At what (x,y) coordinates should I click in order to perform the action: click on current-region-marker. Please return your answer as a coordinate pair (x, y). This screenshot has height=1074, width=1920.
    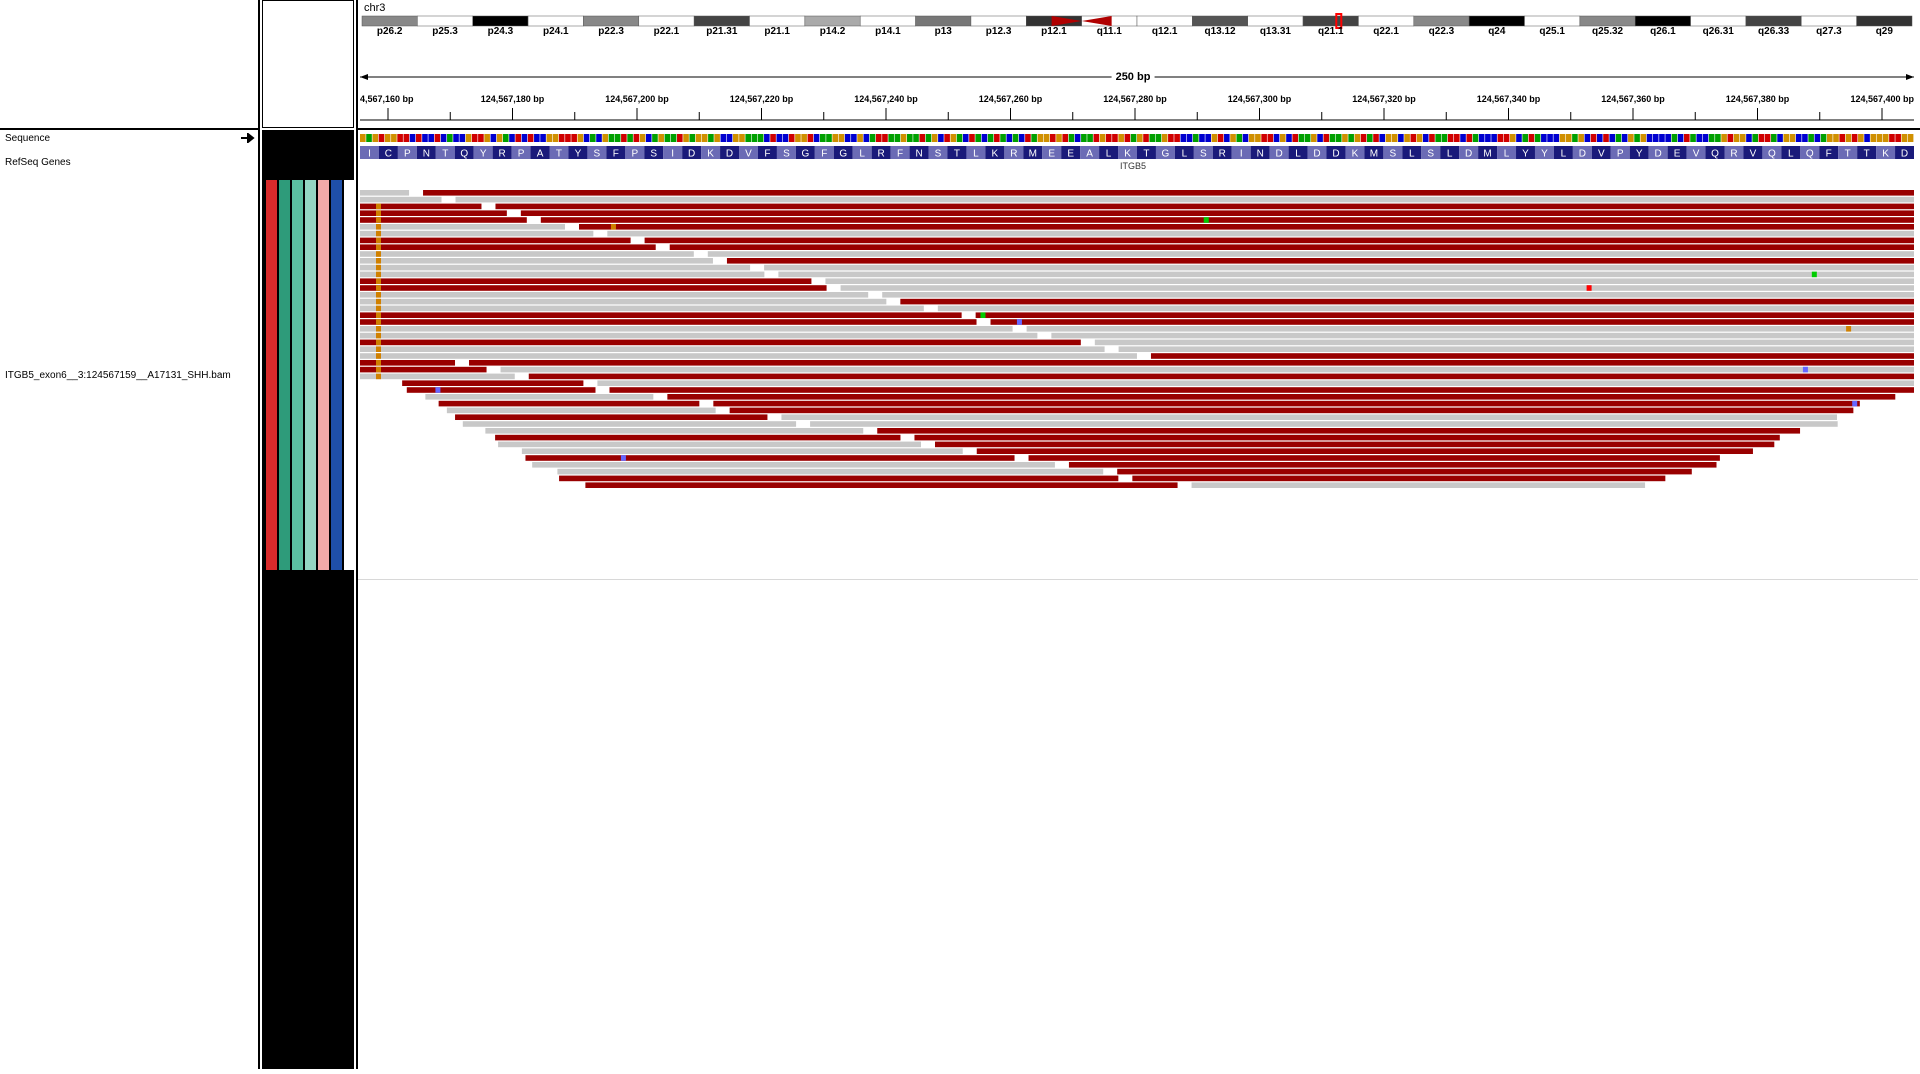
    Looking at the image, I should click on (1339, 21).